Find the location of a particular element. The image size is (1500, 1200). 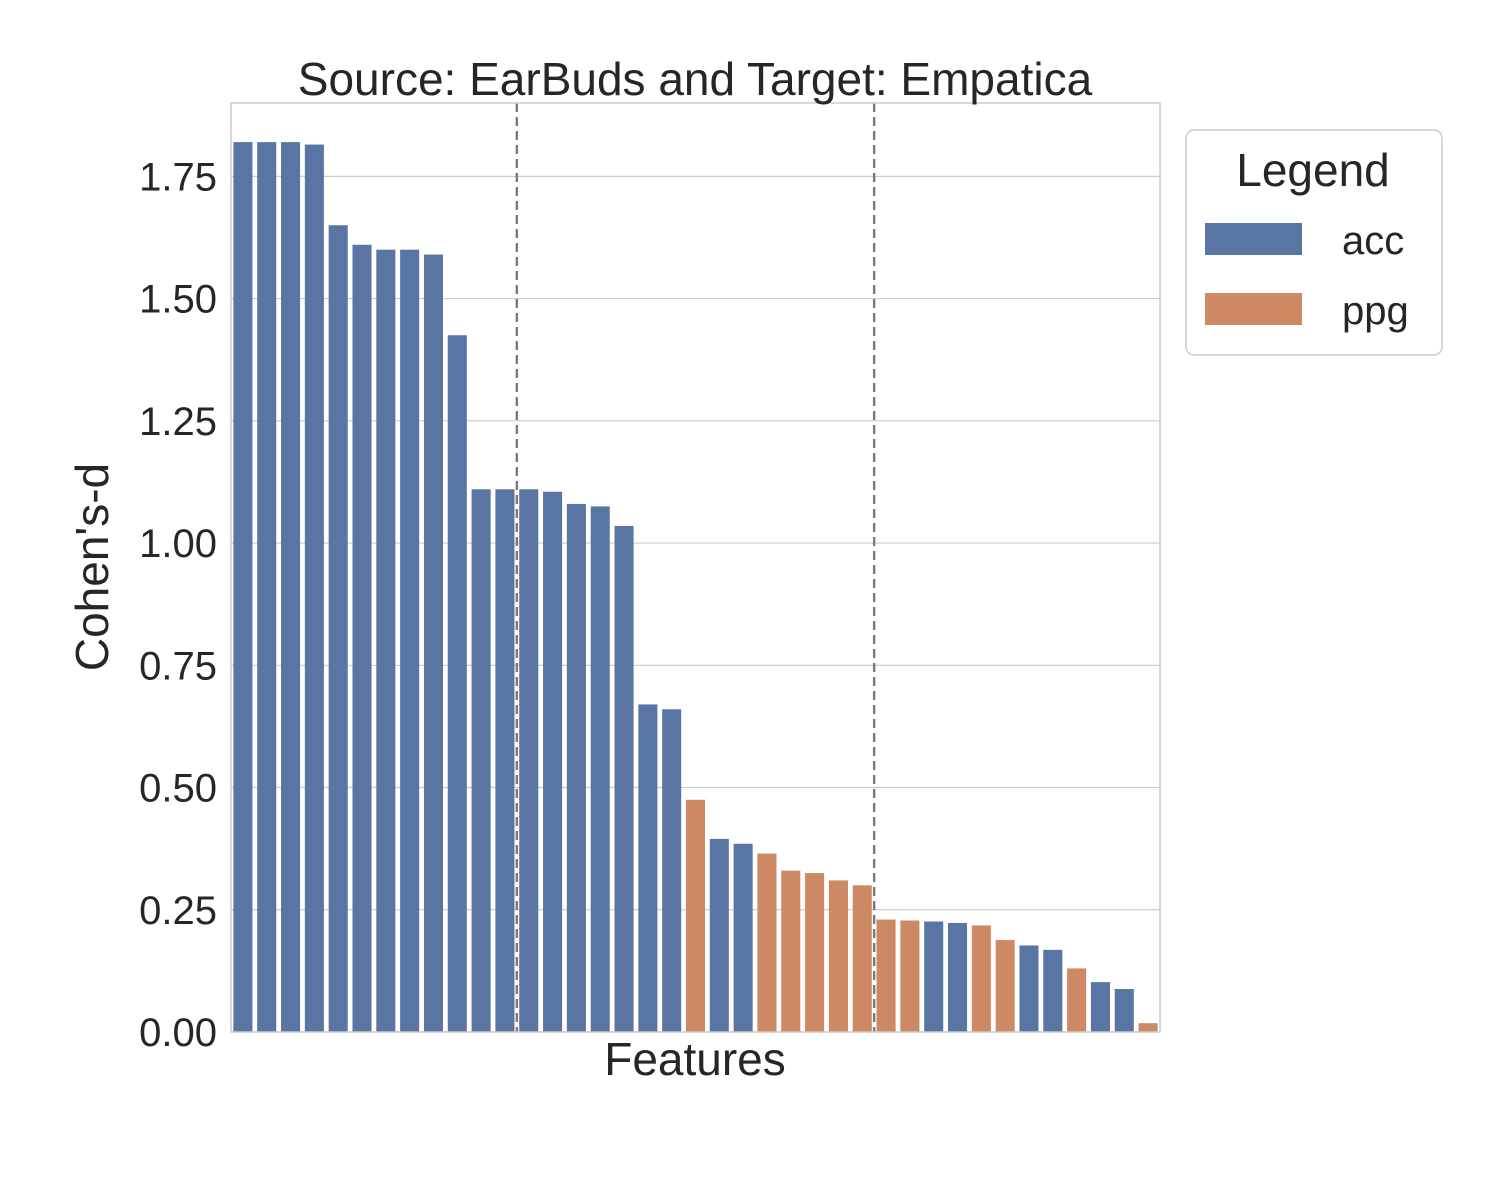

x-axis-label: Features is located at coordinates (695, 1059).